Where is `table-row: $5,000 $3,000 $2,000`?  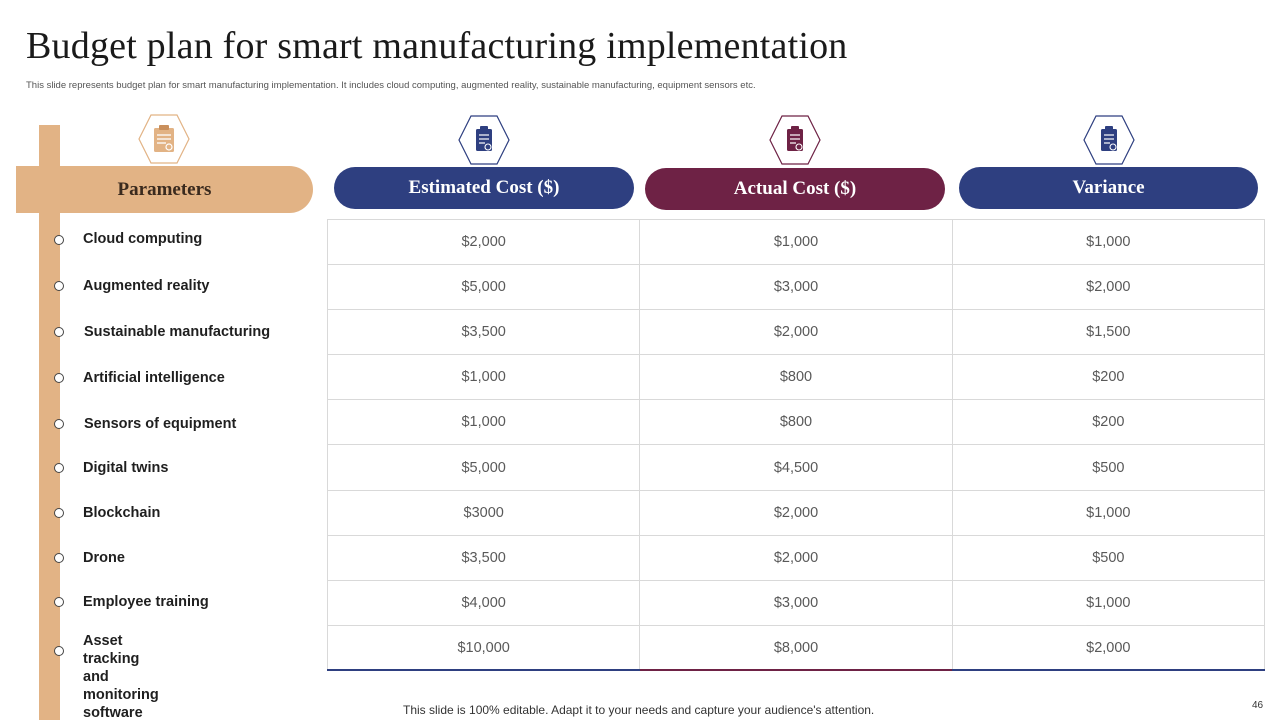 table-row: $5,000 $3,000 $2,000 is located at coordinates (796, 288).